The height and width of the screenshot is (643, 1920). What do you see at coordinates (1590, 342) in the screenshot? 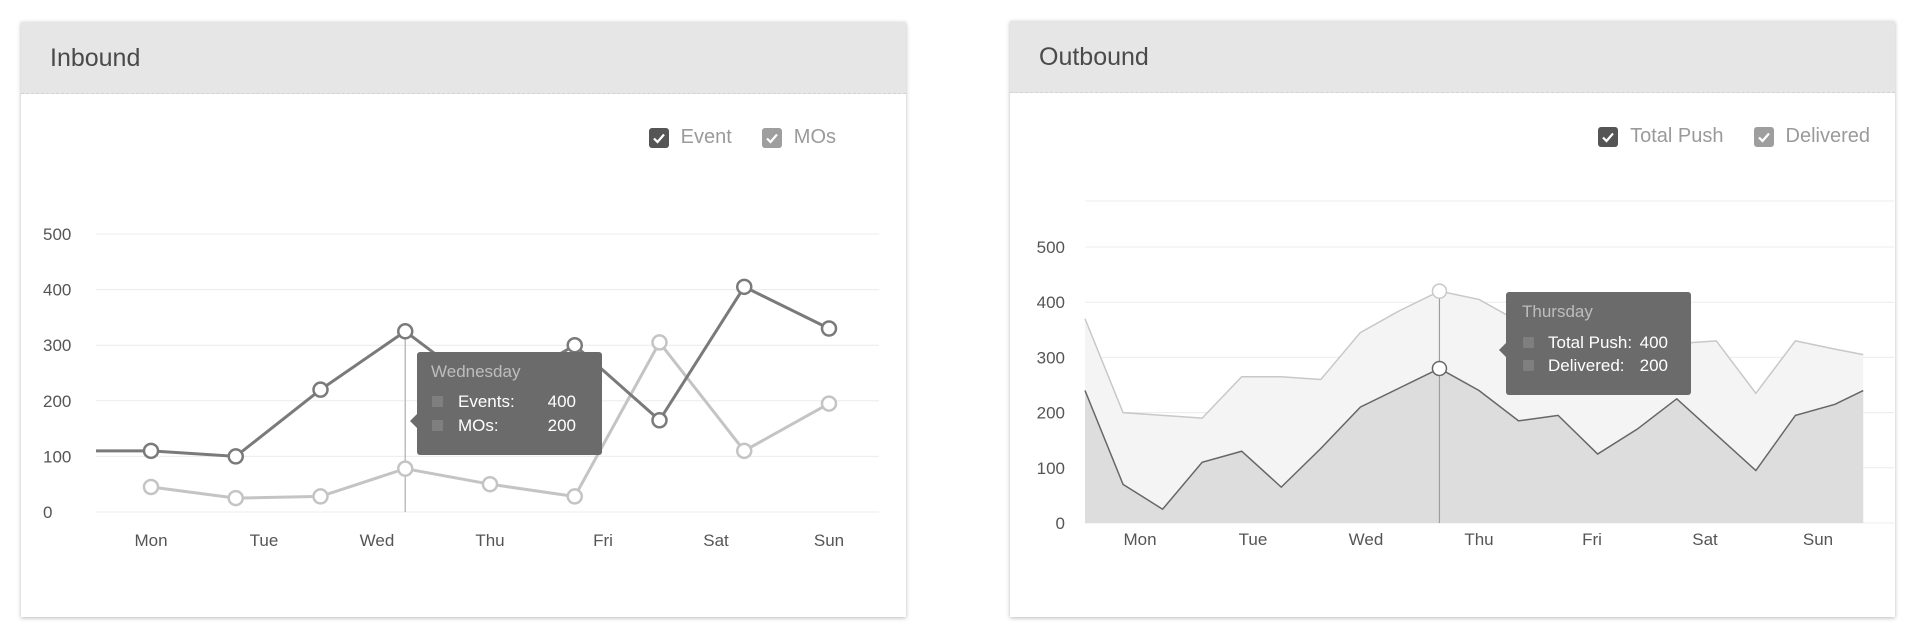
I see `tooltip-row-label: Total Push:` at bounding box center [1590, 342].